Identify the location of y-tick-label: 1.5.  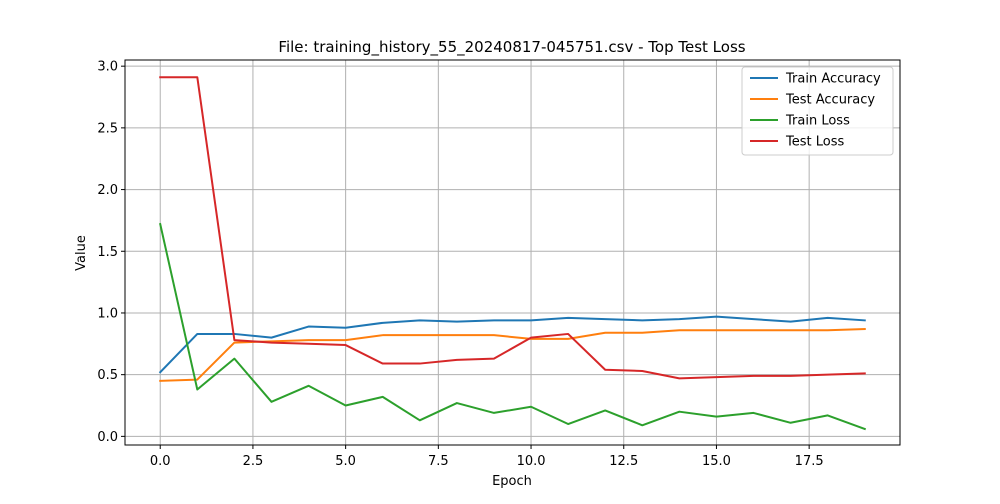
(107, 252).